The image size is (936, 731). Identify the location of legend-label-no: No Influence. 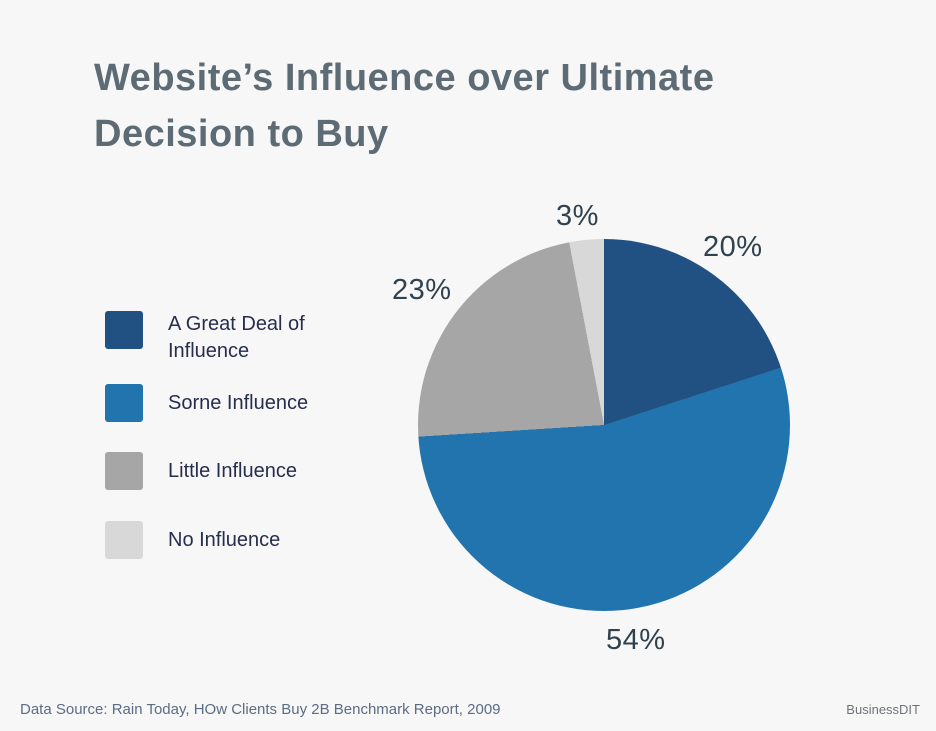
(224, 539).